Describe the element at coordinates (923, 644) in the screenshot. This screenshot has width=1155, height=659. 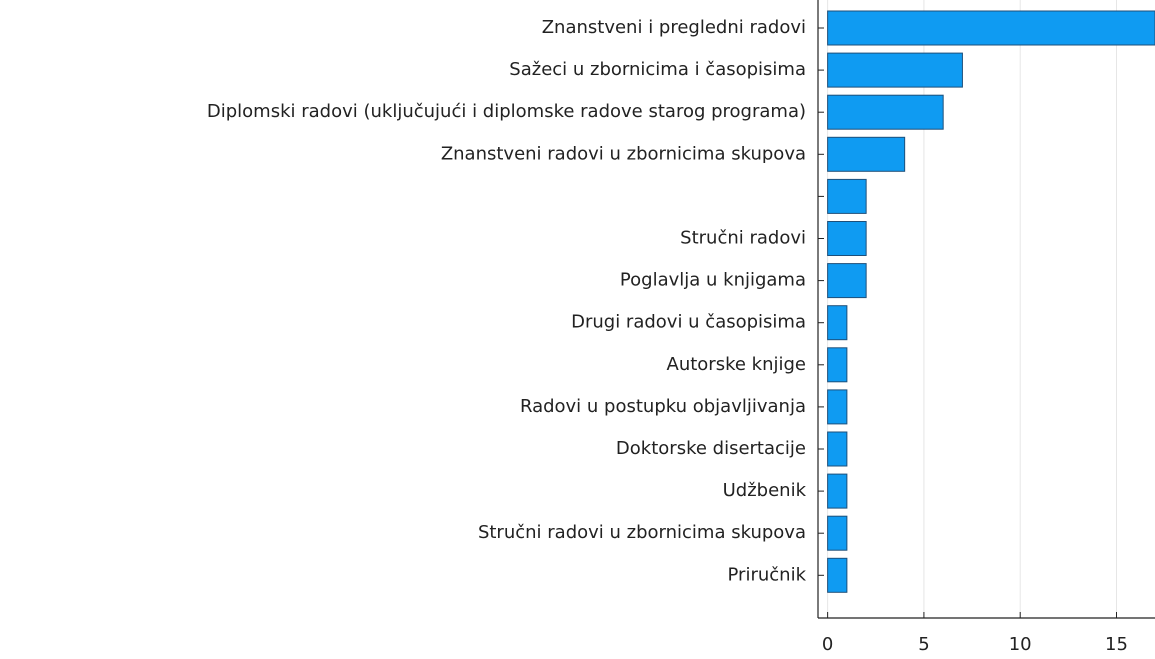
I see `x-tick-label: 5` at that location.